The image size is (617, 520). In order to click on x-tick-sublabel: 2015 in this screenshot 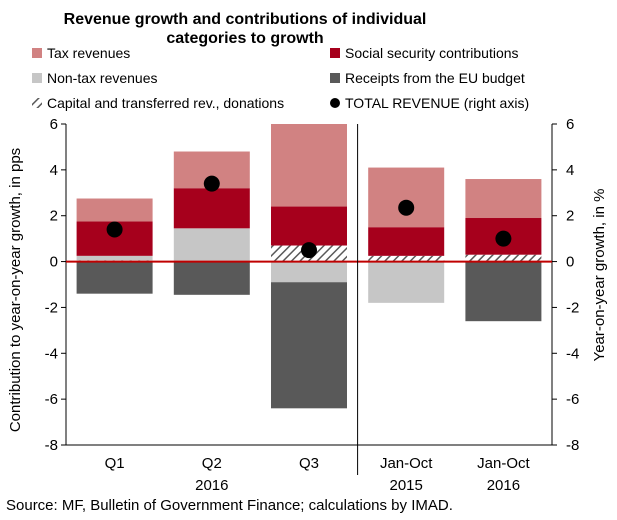, I will do `click(406, 485)`.